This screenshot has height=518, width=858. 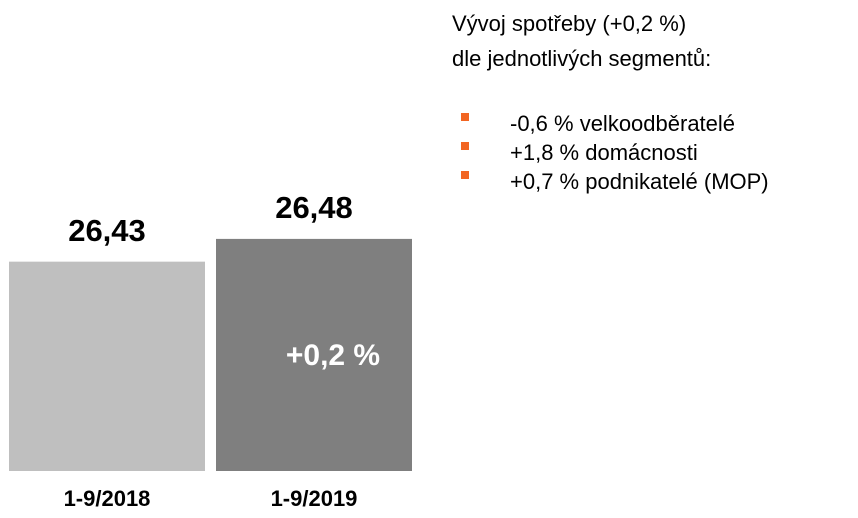 I want to click on x-tick-label: 1-9/2018, so click(x=107, y=498).